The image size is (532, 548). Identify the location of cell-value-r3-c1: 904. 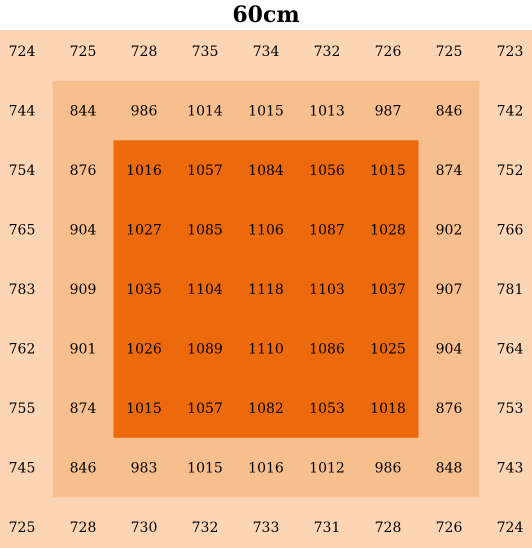
(83, 231).